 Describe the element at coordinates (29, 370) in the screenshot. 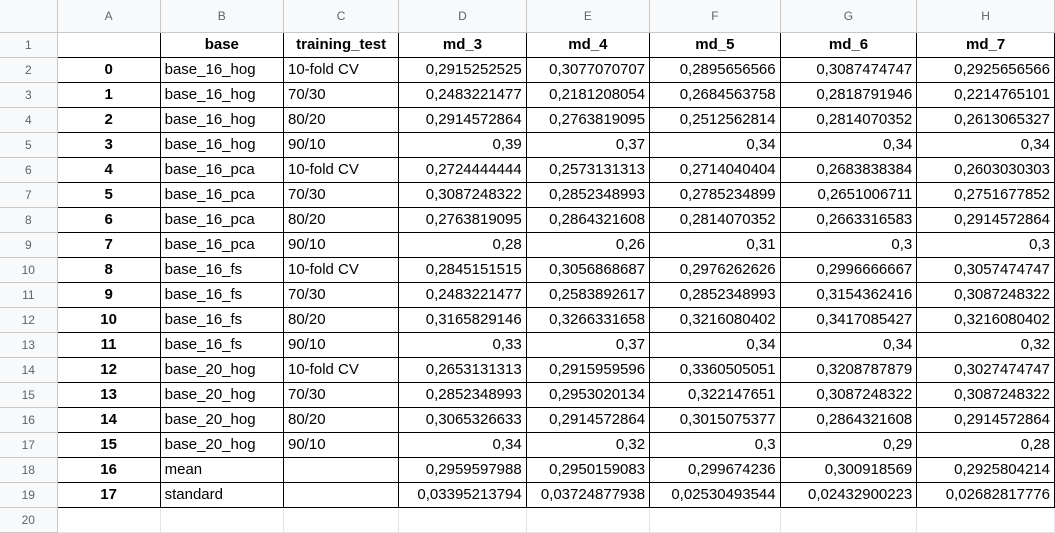

I see `row-number: 14` at that location.